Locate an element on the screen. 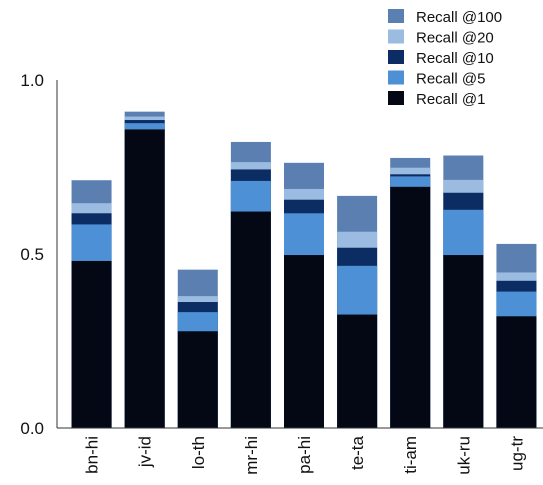 The height and width of the screenshot is (485, 543). x-tick-label: jv-id is located at coordinates (145, 452).